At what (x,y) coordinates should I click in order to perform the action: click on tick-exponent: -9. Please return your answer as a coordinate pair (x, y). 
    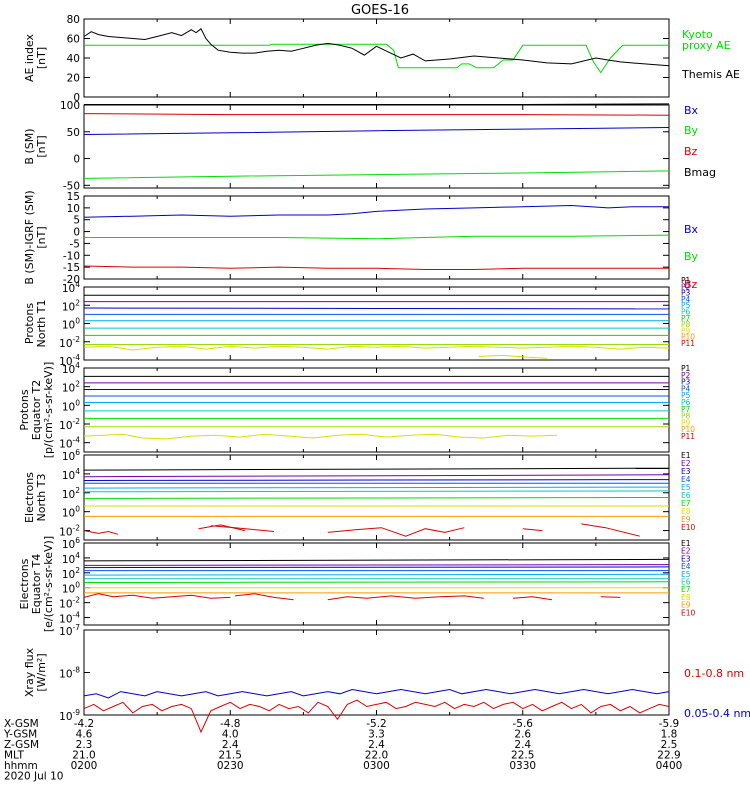
    Looking at the image, I should click on (77, 712).